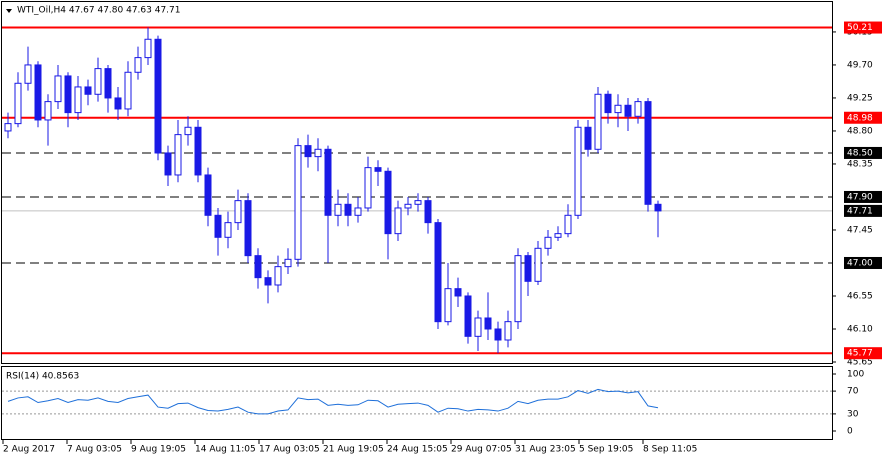  I want to click on x-tick-label: 21 Aug 19:05, so click(353, 450).